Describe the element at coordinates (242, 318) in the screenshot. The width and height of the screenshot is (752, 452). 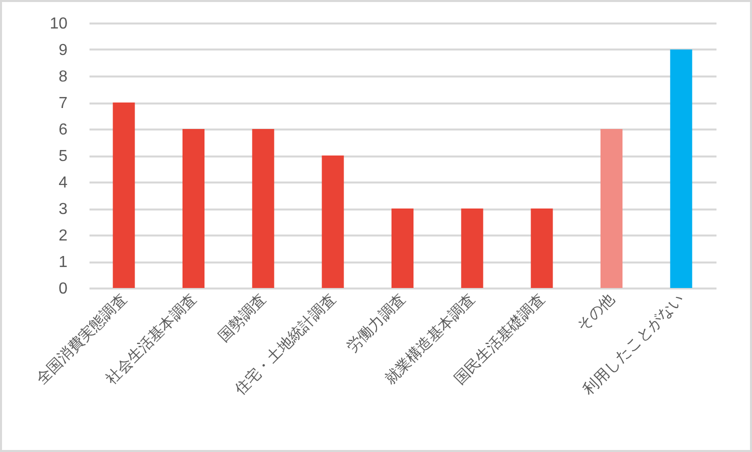
I see `x-tick-label: 国勢調査` at that location.